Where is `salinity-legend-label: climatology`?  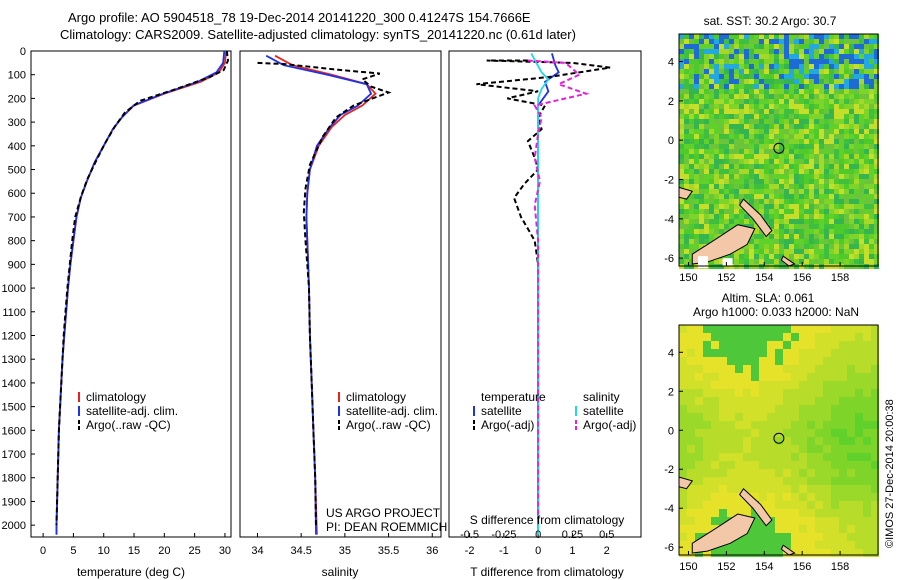 salinity-legend-label: climatology is located at coordinates (376, 397).